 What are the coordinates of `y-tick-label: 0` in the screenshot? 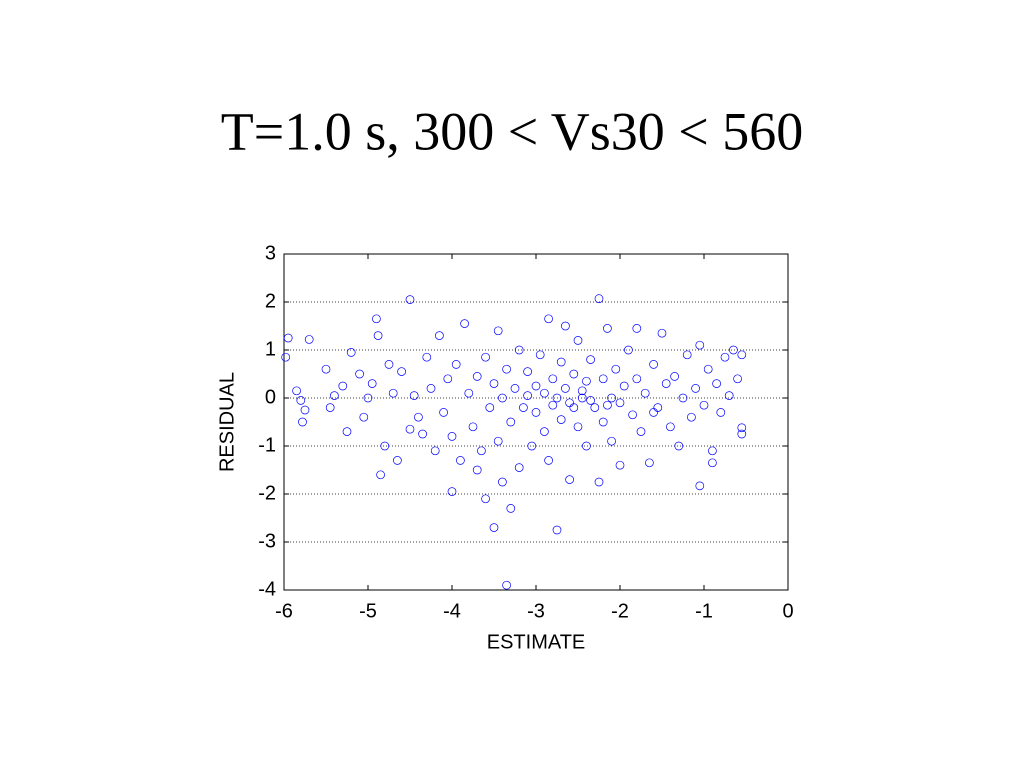 It's located at (270, 397).